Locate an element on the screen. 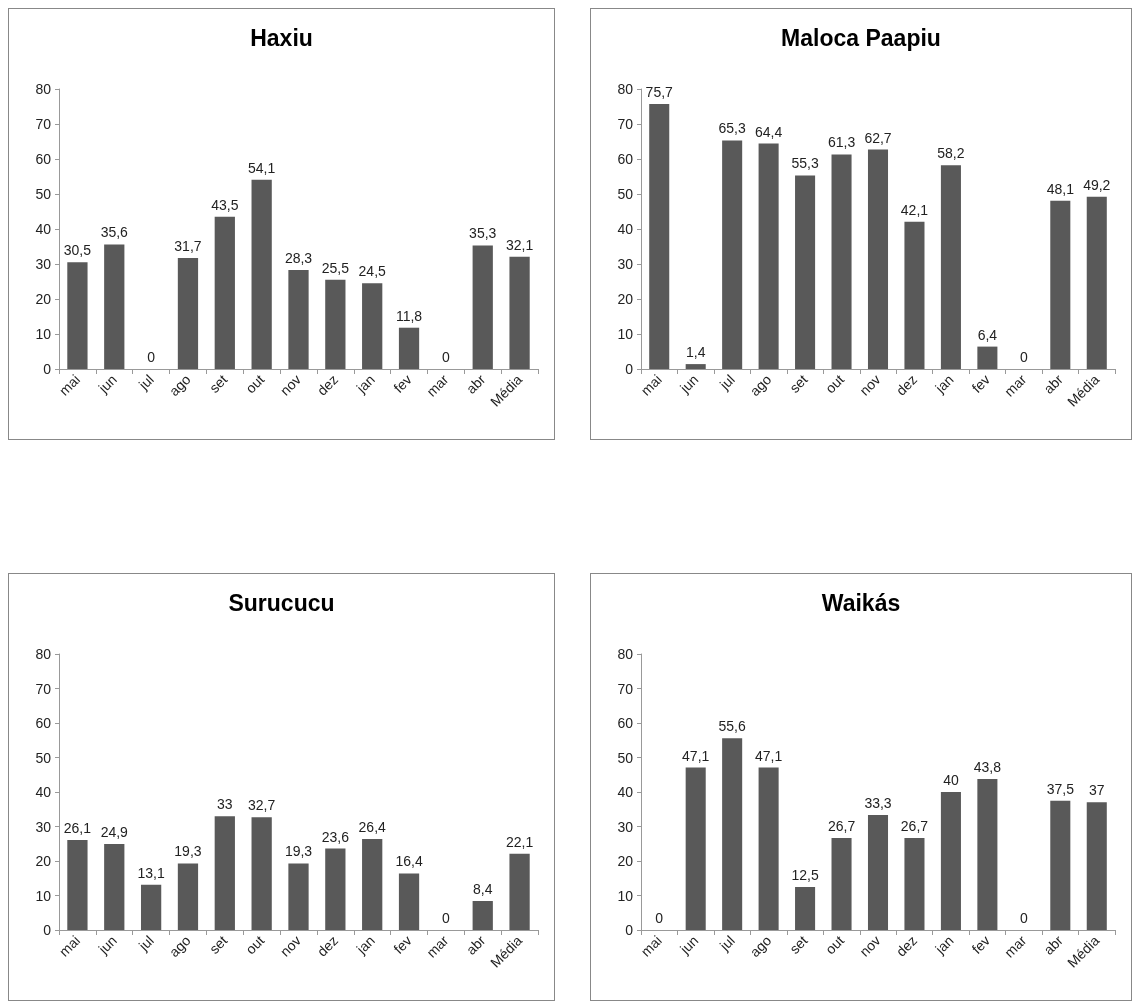 This screenshot has height=1002, width=1132. data-label: 55,3 is located at coordinates (805, 163).